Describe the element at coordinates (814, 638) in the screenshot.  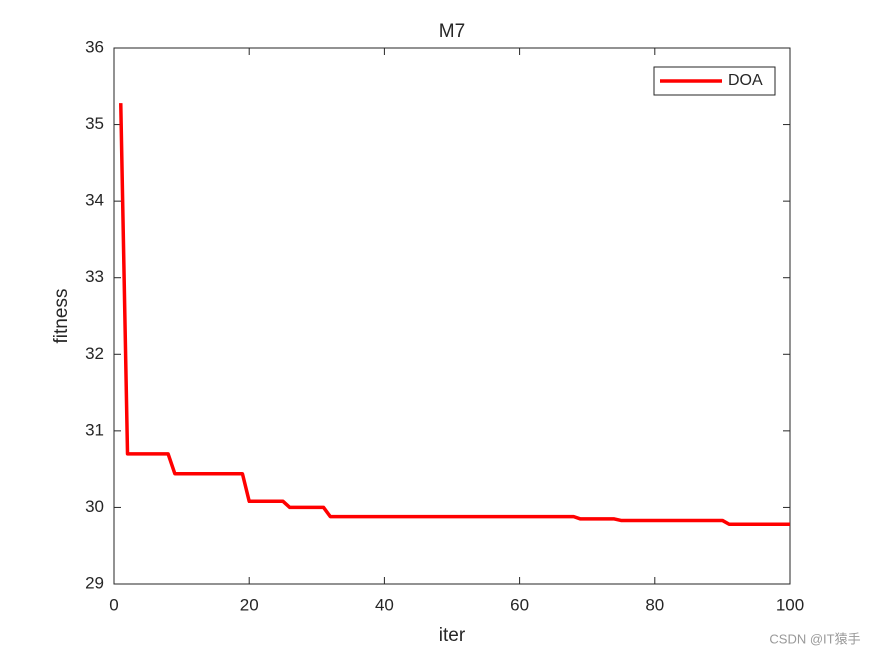
I see `watermark: CSDN @IT猿手` at that location.